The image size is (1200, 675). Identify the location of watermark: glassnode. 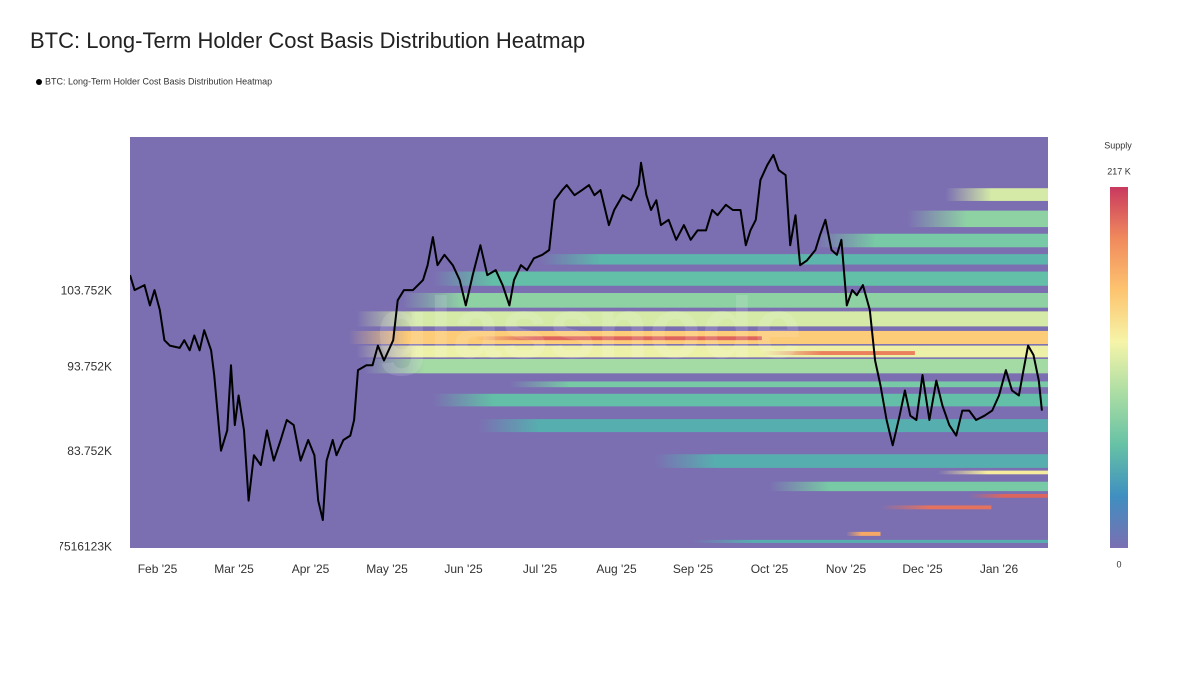
(588, 329).